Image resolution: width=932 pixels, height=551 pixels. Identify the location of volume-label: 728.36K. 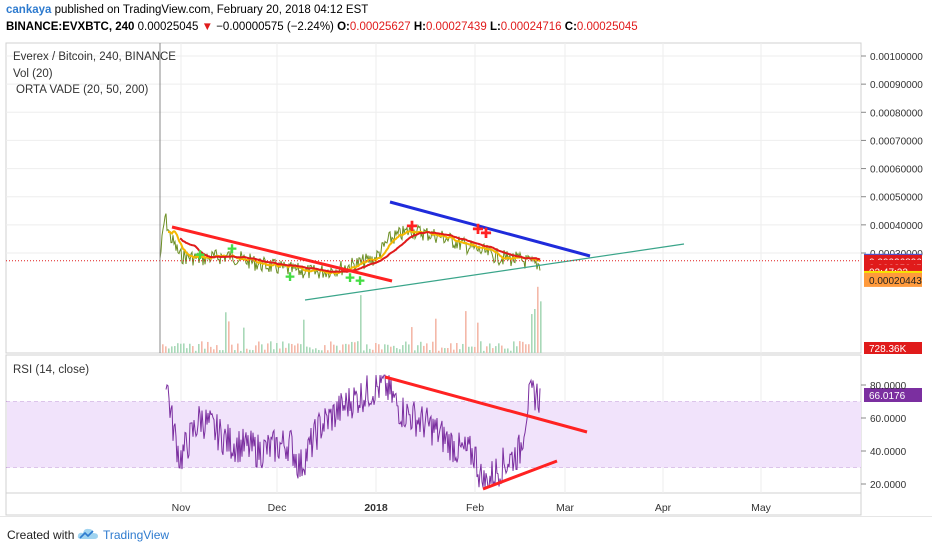
(888, 349).